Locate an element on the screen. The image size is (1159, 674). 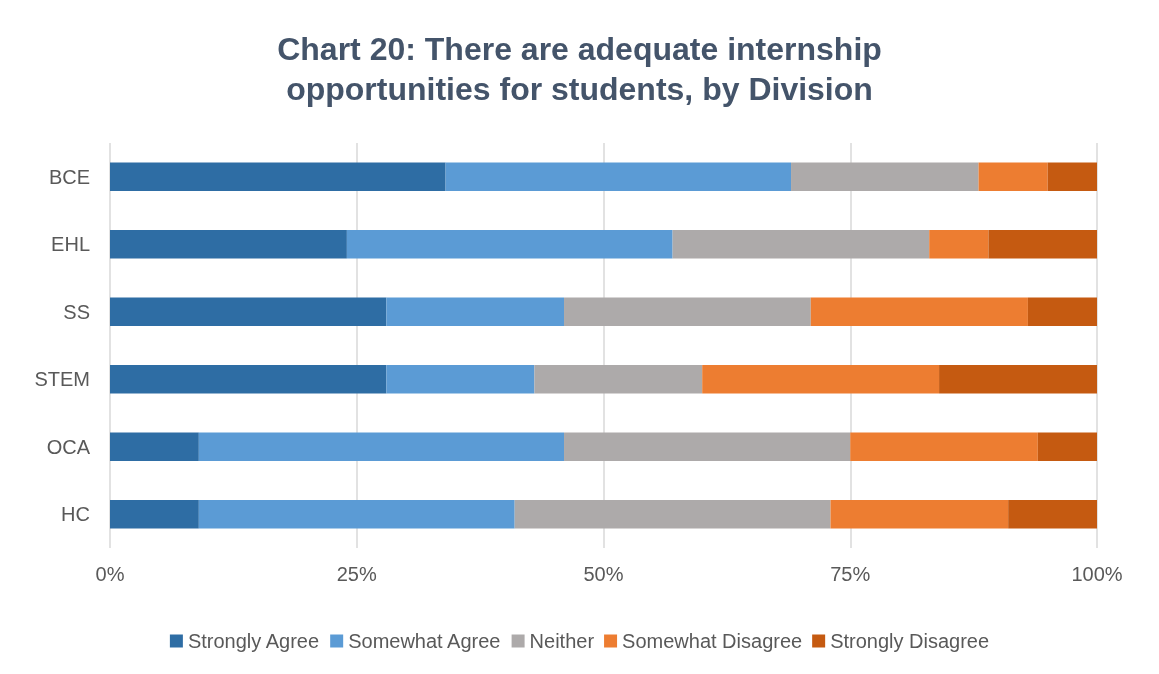
y-tick-label: EHL is located at coordinates (70, 244).